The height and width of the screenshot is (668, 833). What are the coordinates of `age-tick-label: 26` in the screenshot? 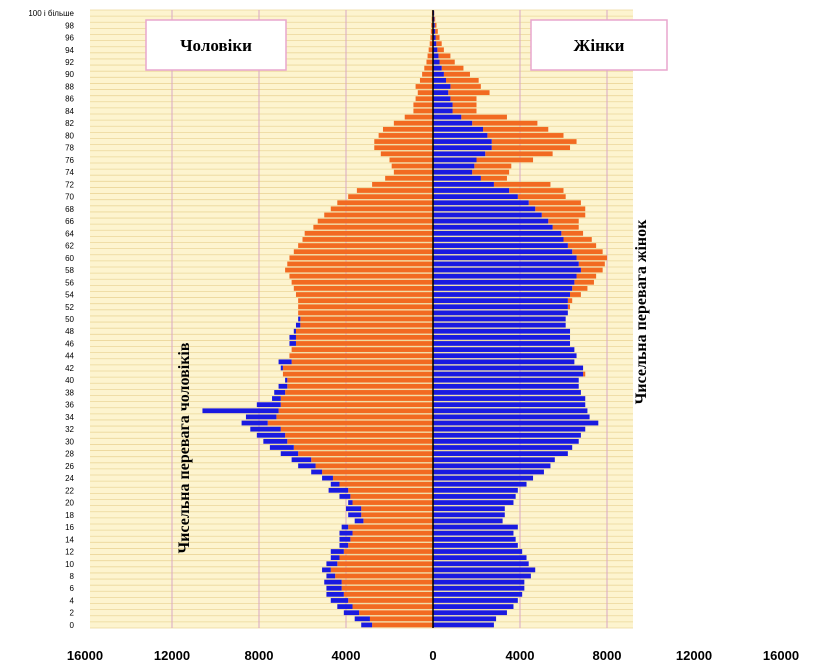 It's located at (69, 466).